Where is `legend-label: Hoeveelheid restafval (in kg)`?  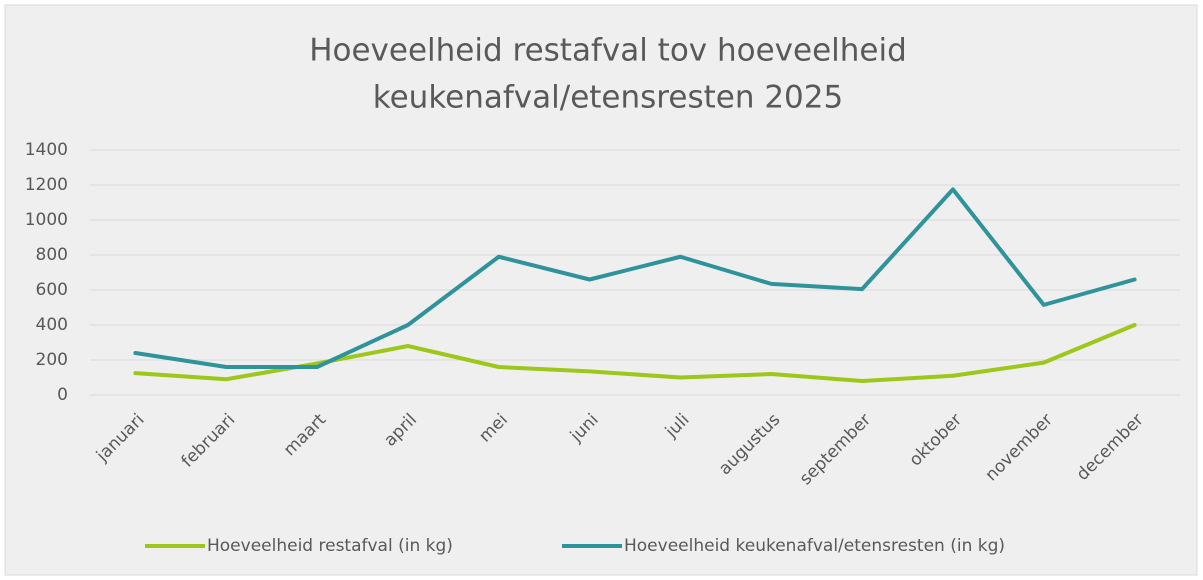 legend-label: Hoeveelheid restafval (in kg) is located at coordinates (330, 546).